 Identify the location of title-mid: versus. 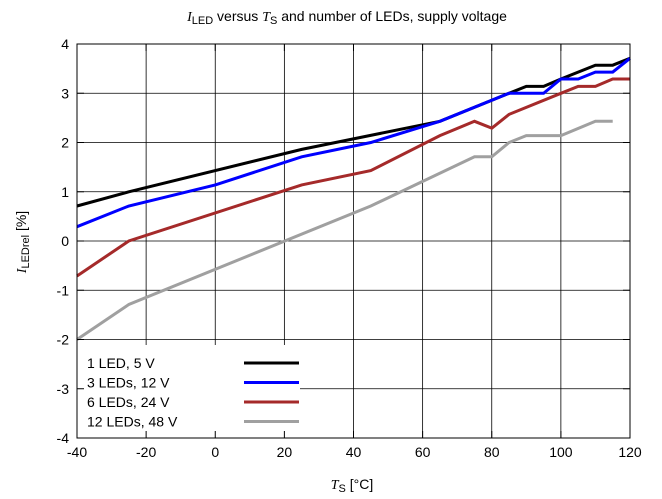
(237, 16).